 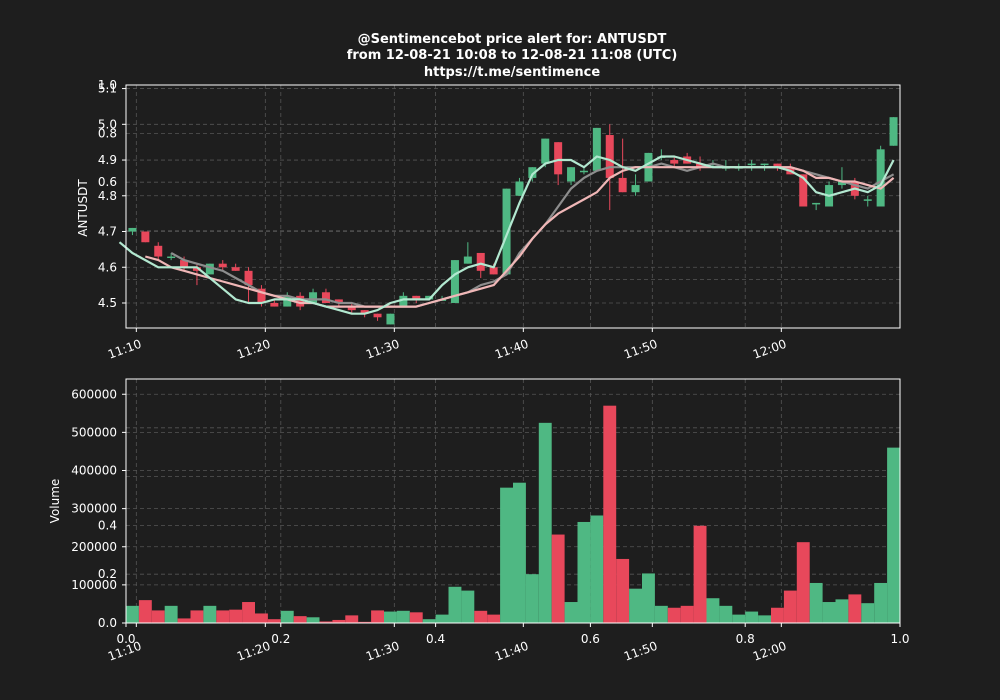 I want to click on volume-ytick-label: 500000, so click(x=94, y=432).